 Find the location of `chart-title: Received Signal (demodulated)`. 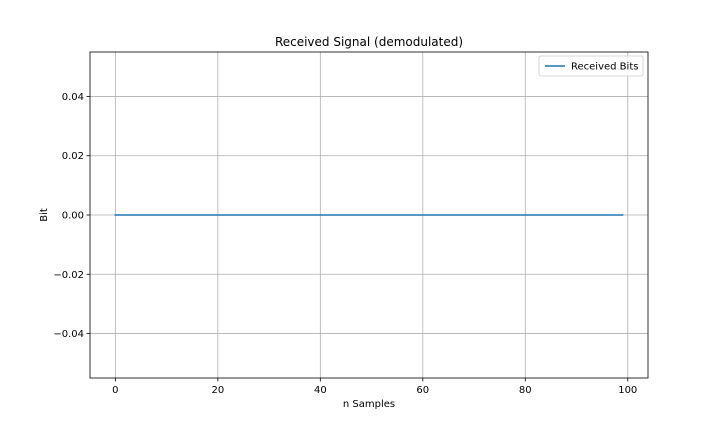

chart-title: Received Signal (demodulated) is located at coordinates (369, 42).